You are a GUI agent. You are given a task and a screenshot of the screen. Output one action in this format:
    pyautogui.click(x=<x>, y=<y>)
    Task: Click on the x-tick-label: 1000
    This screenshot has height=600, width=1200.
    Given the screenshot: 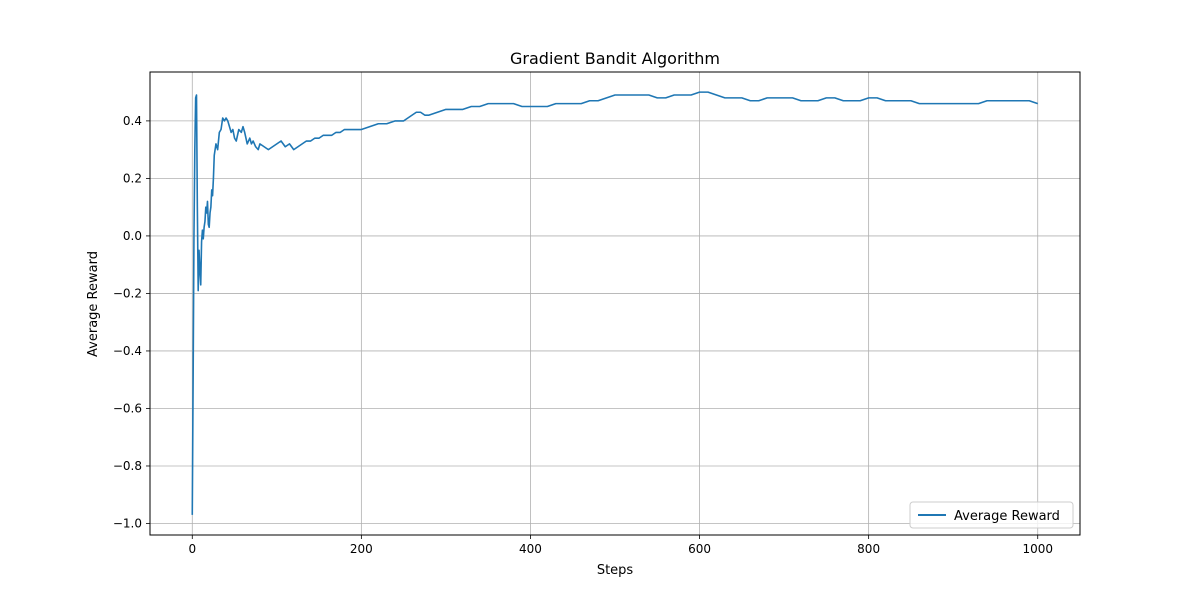 What is the action you would take?
    pyautogui.click(x=1037, y=549)
    